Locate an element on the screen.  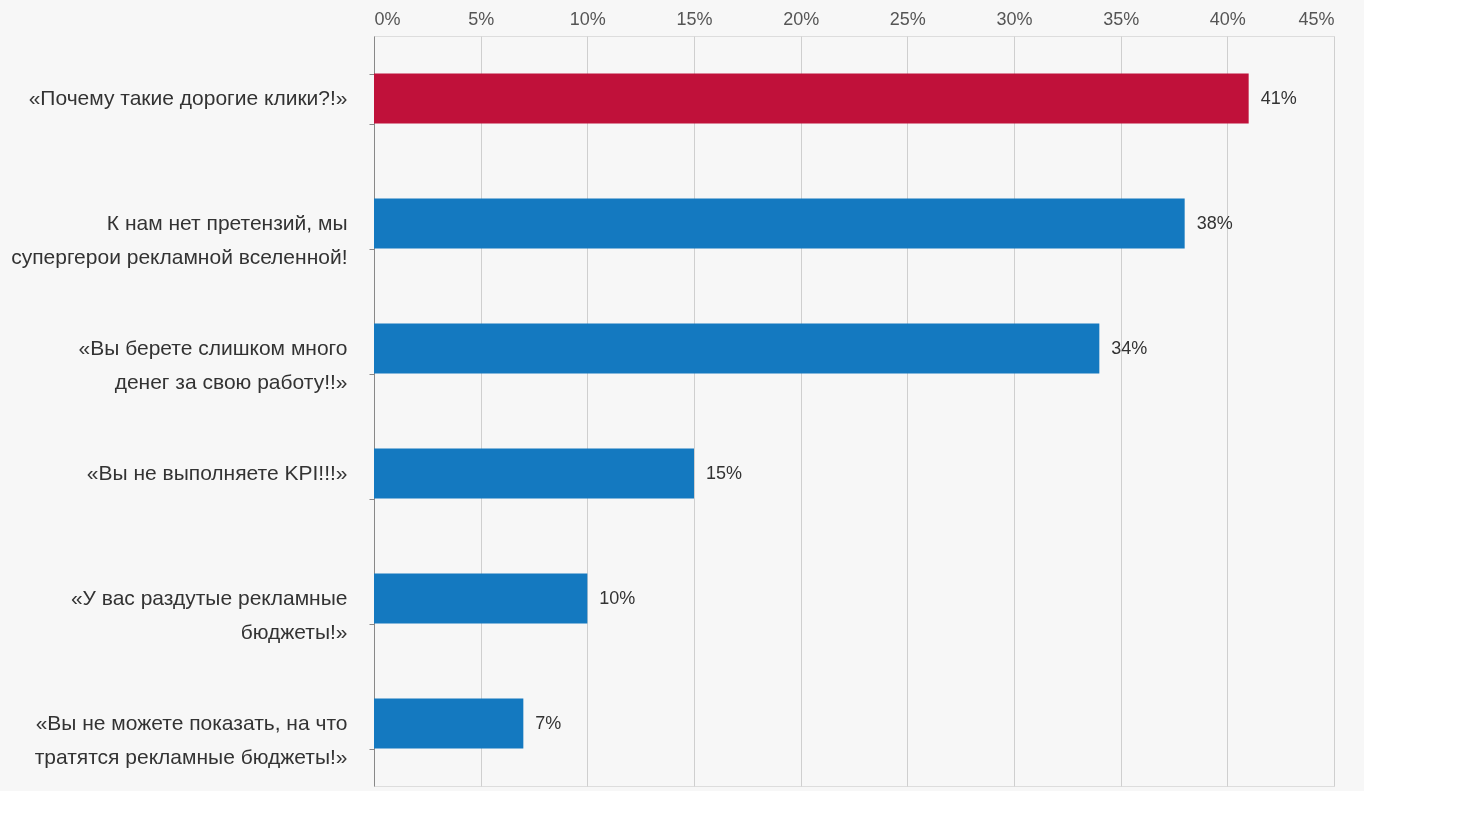
data-label: 34% is located at coordinates (1129, 347).